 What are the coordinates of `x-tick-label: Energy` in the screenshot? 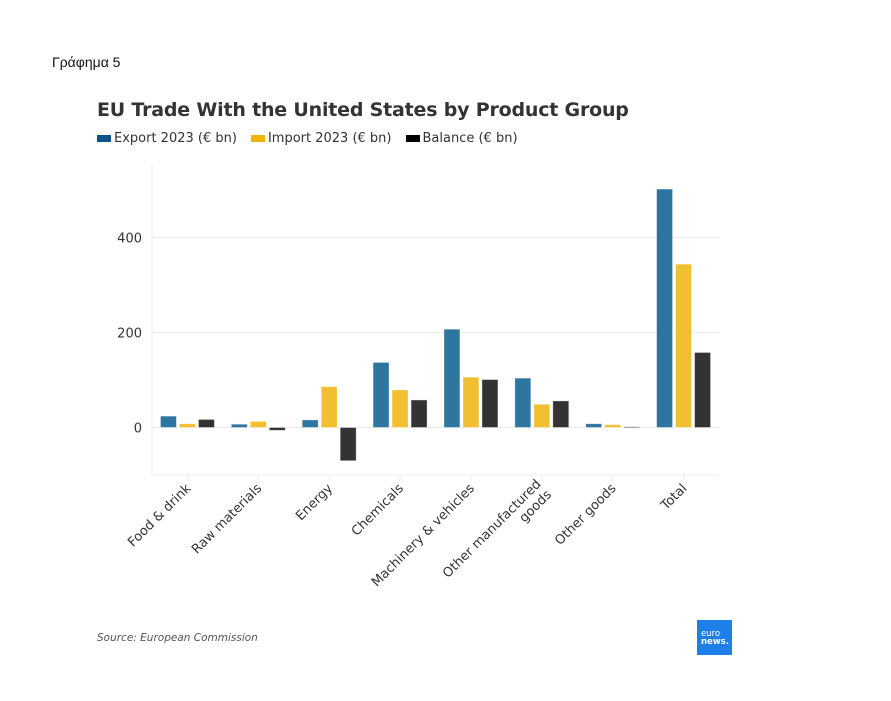 It's located at (314, 502).